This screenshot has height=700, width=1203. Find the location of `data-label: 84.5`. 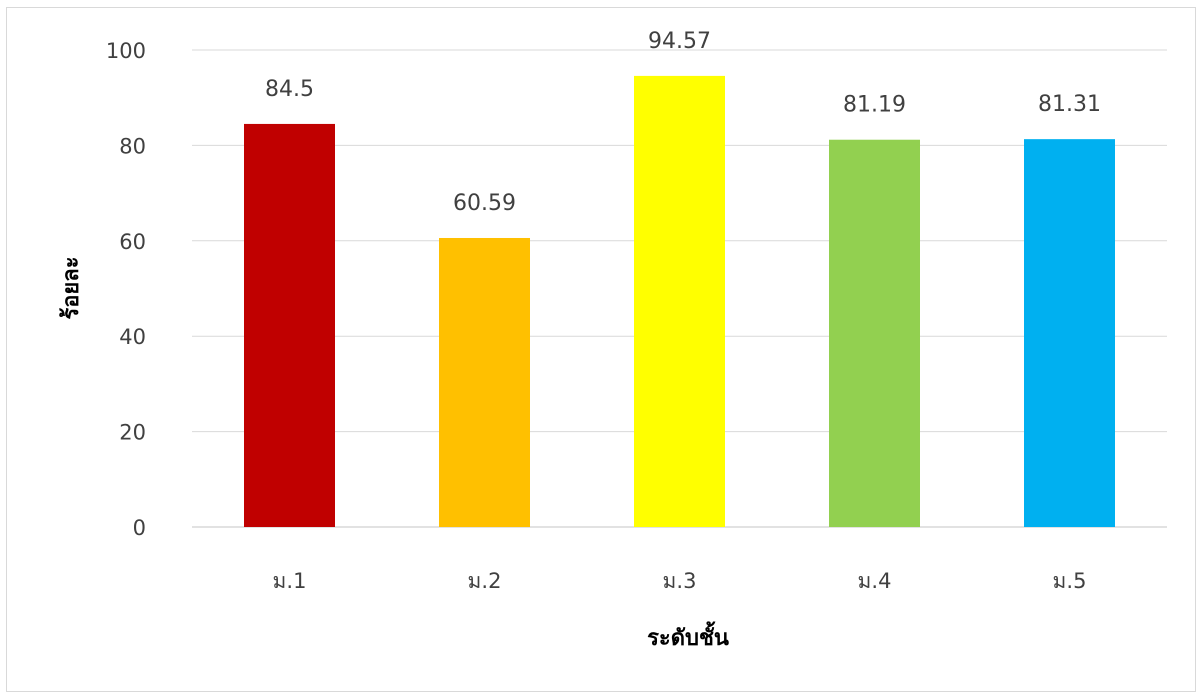

data-label: 84.5 is located at coordinates (289, 89).